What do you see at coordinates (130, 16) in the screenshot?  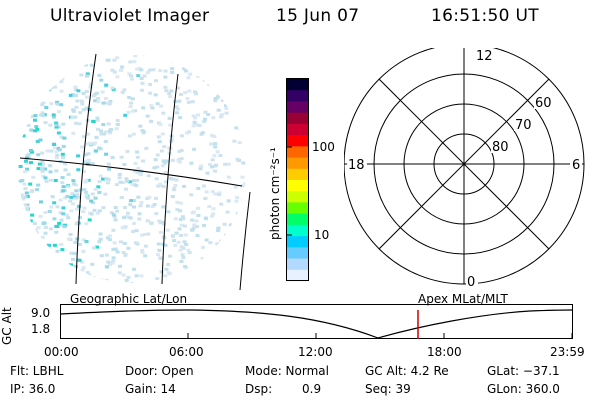 I see `app-title: Ultraviolet Imager` at bounding box center [130, 16].